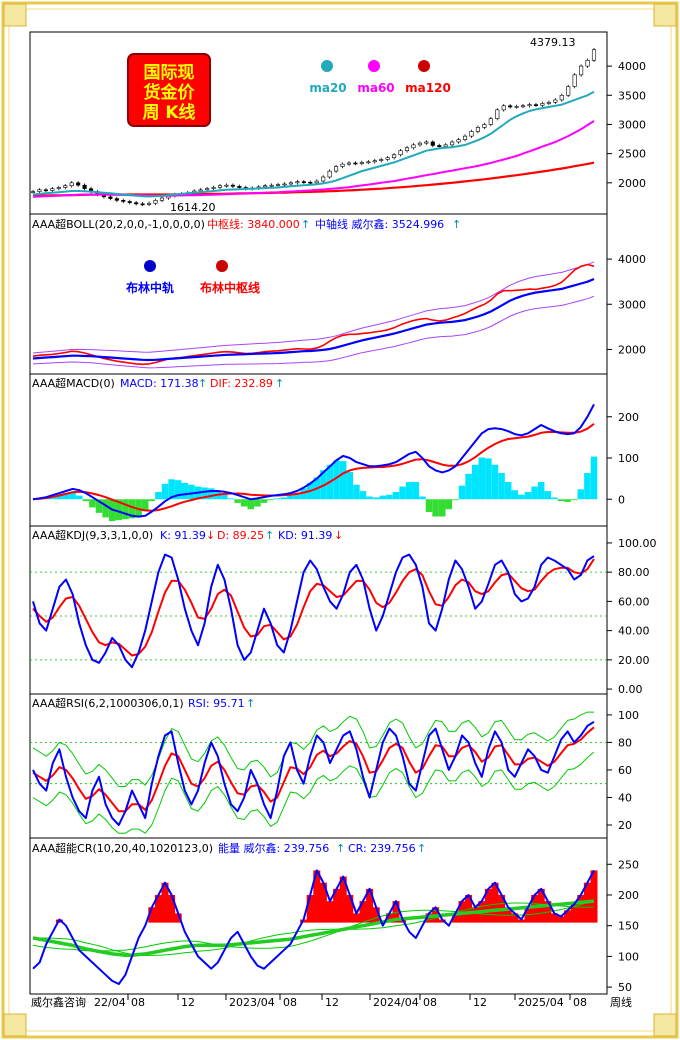 This screenshot has width=680, height=1040. Describe the element at coordinates (343, 616) in the screenshot. I see `kdj-panel: 100.00 80.00 60.00 40.00 20.00 0.00` at that location.